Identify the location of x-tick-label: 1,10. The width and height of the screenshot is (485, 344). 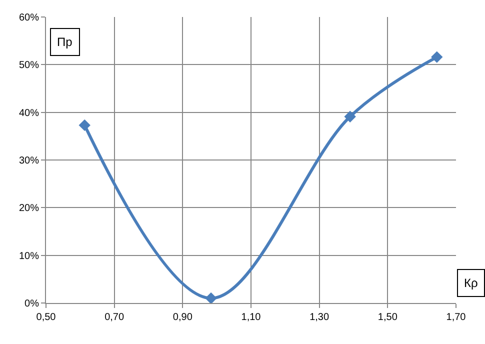
(251, 317).